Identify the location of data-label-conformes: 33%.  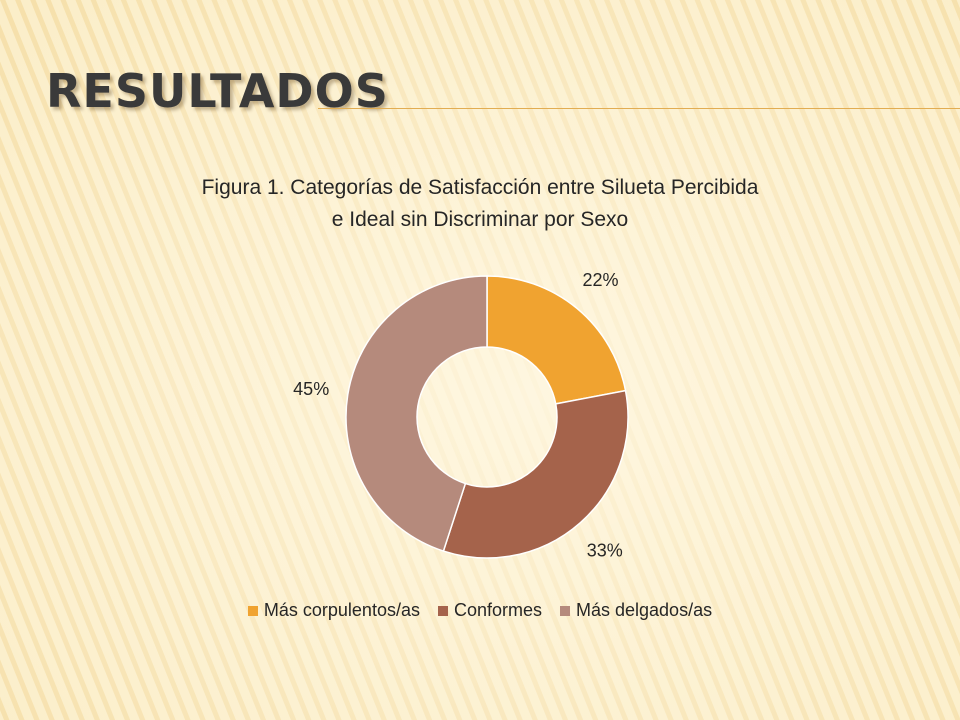
(605, 551).